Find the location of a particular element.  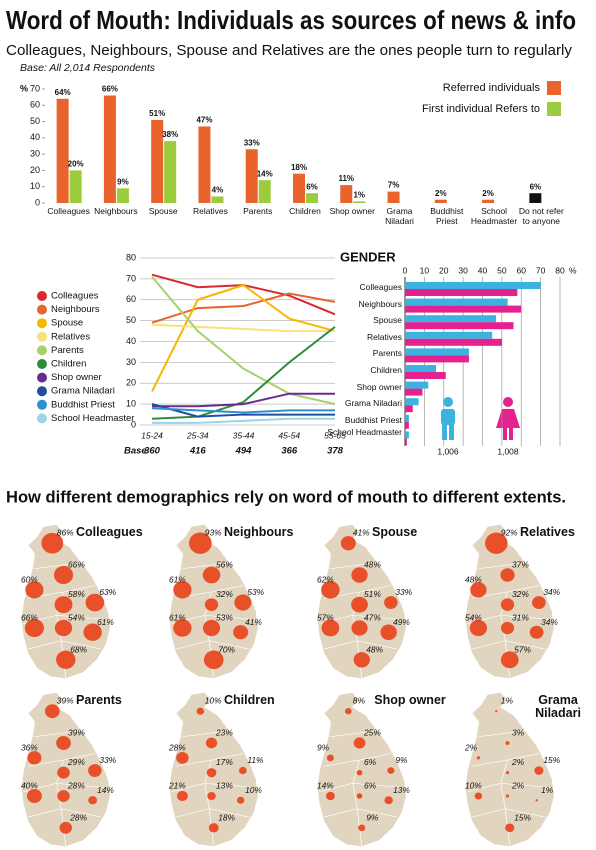

map-label: 28% is located at coordinates (76, 786).